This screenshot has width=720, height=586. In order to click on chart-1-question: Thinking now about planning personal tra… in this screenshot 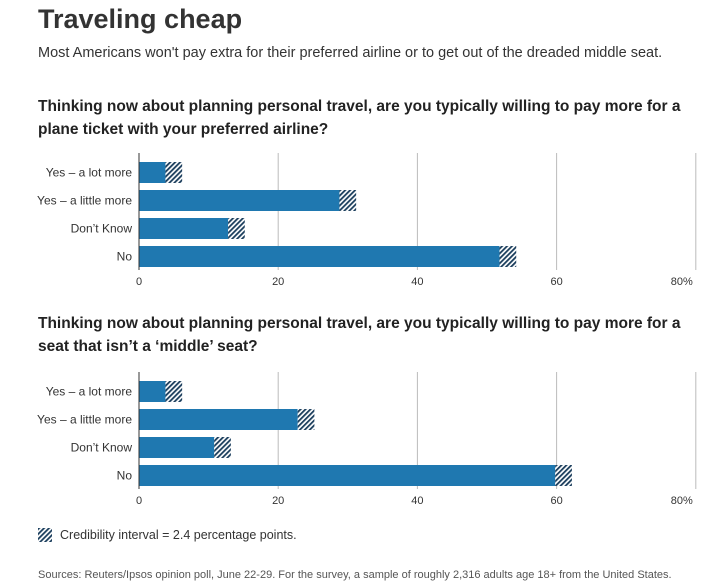, I will do `click(359, 118)`.